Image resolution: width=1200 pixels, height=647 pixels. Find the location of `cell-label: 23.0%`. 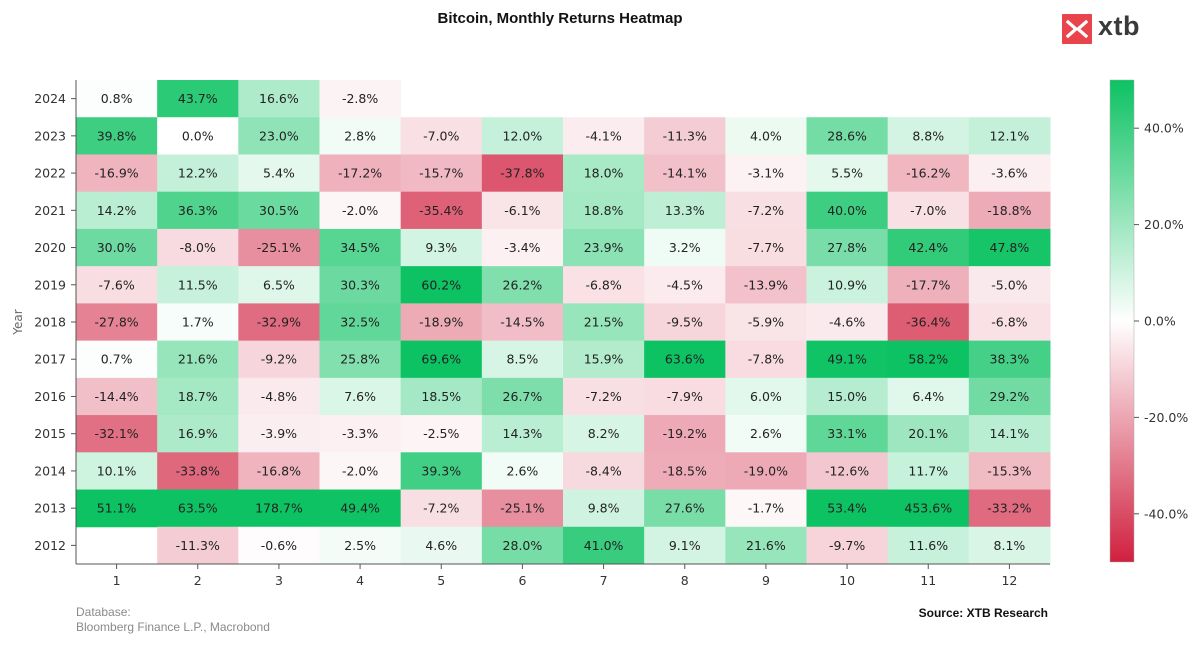

cell-label: 23.0% is located at coordinates (279, 135).